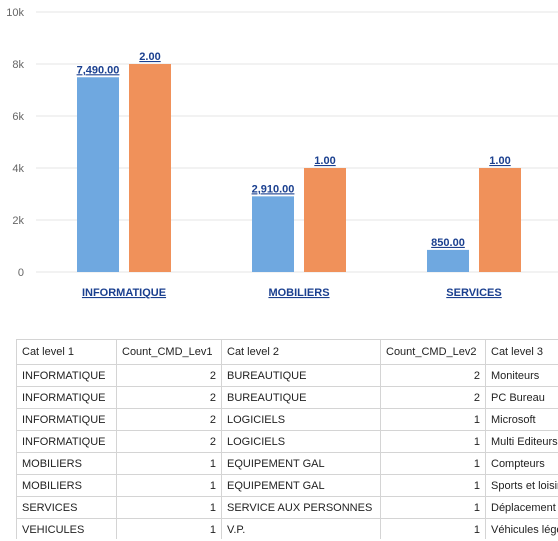 This screenshot has width=558, height=541. What do you see at coordinates (301, 507) in the screenshot?
I see `cell-cat-level-2: SERVICE AUX PERSONNES` at bounding box center [301, 507].